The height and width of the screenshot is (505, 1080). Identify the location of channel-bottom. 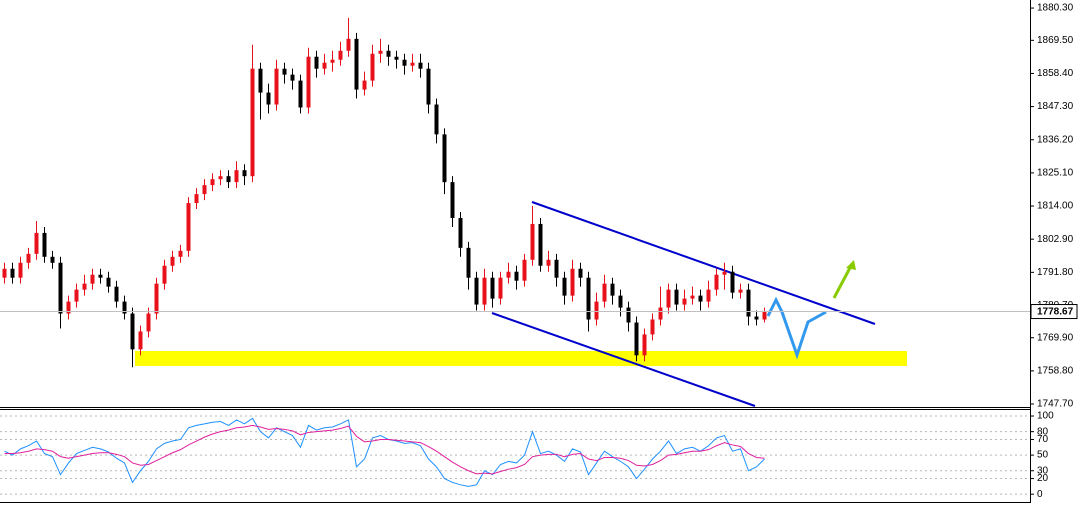
(623, 359).